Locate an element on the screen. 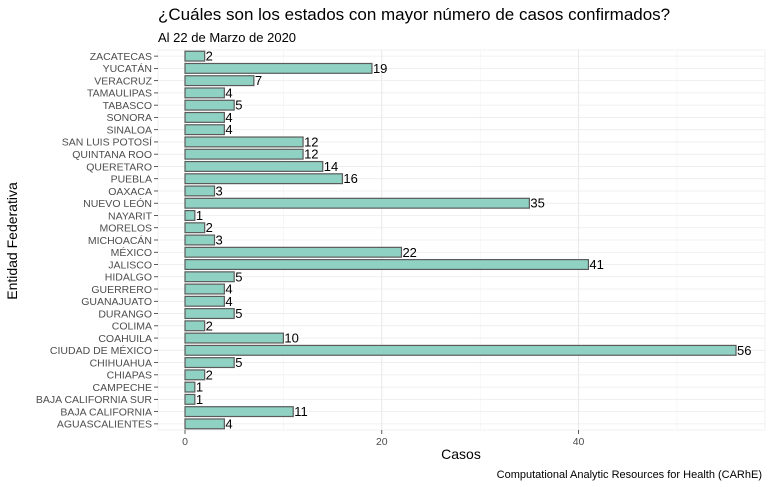 This screenshot has height=487, width=770. y-tick-label: YUCATÁN is located at coordinates (127, 68).